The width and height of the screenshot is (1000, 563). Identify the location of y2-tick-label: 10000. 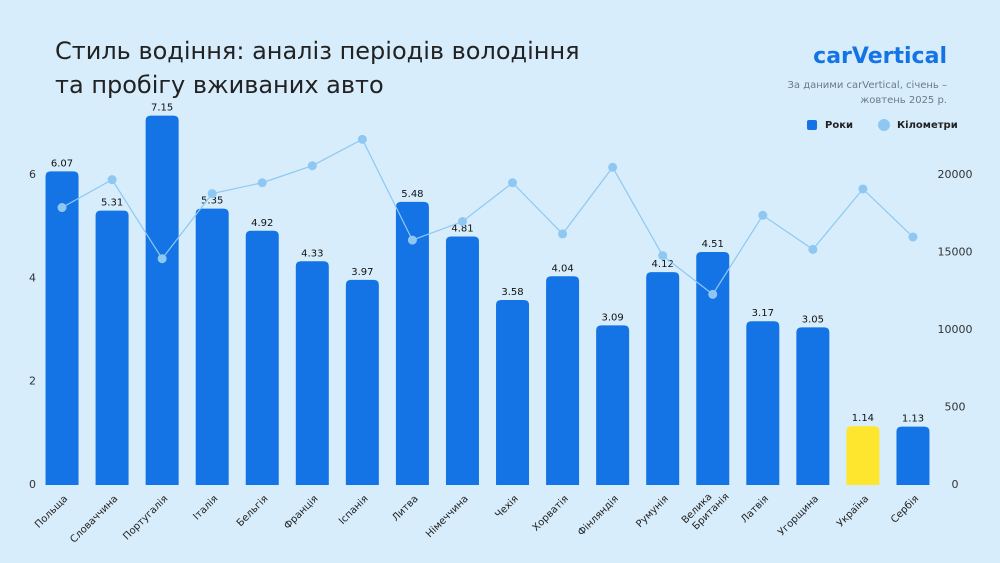
(955, 329).